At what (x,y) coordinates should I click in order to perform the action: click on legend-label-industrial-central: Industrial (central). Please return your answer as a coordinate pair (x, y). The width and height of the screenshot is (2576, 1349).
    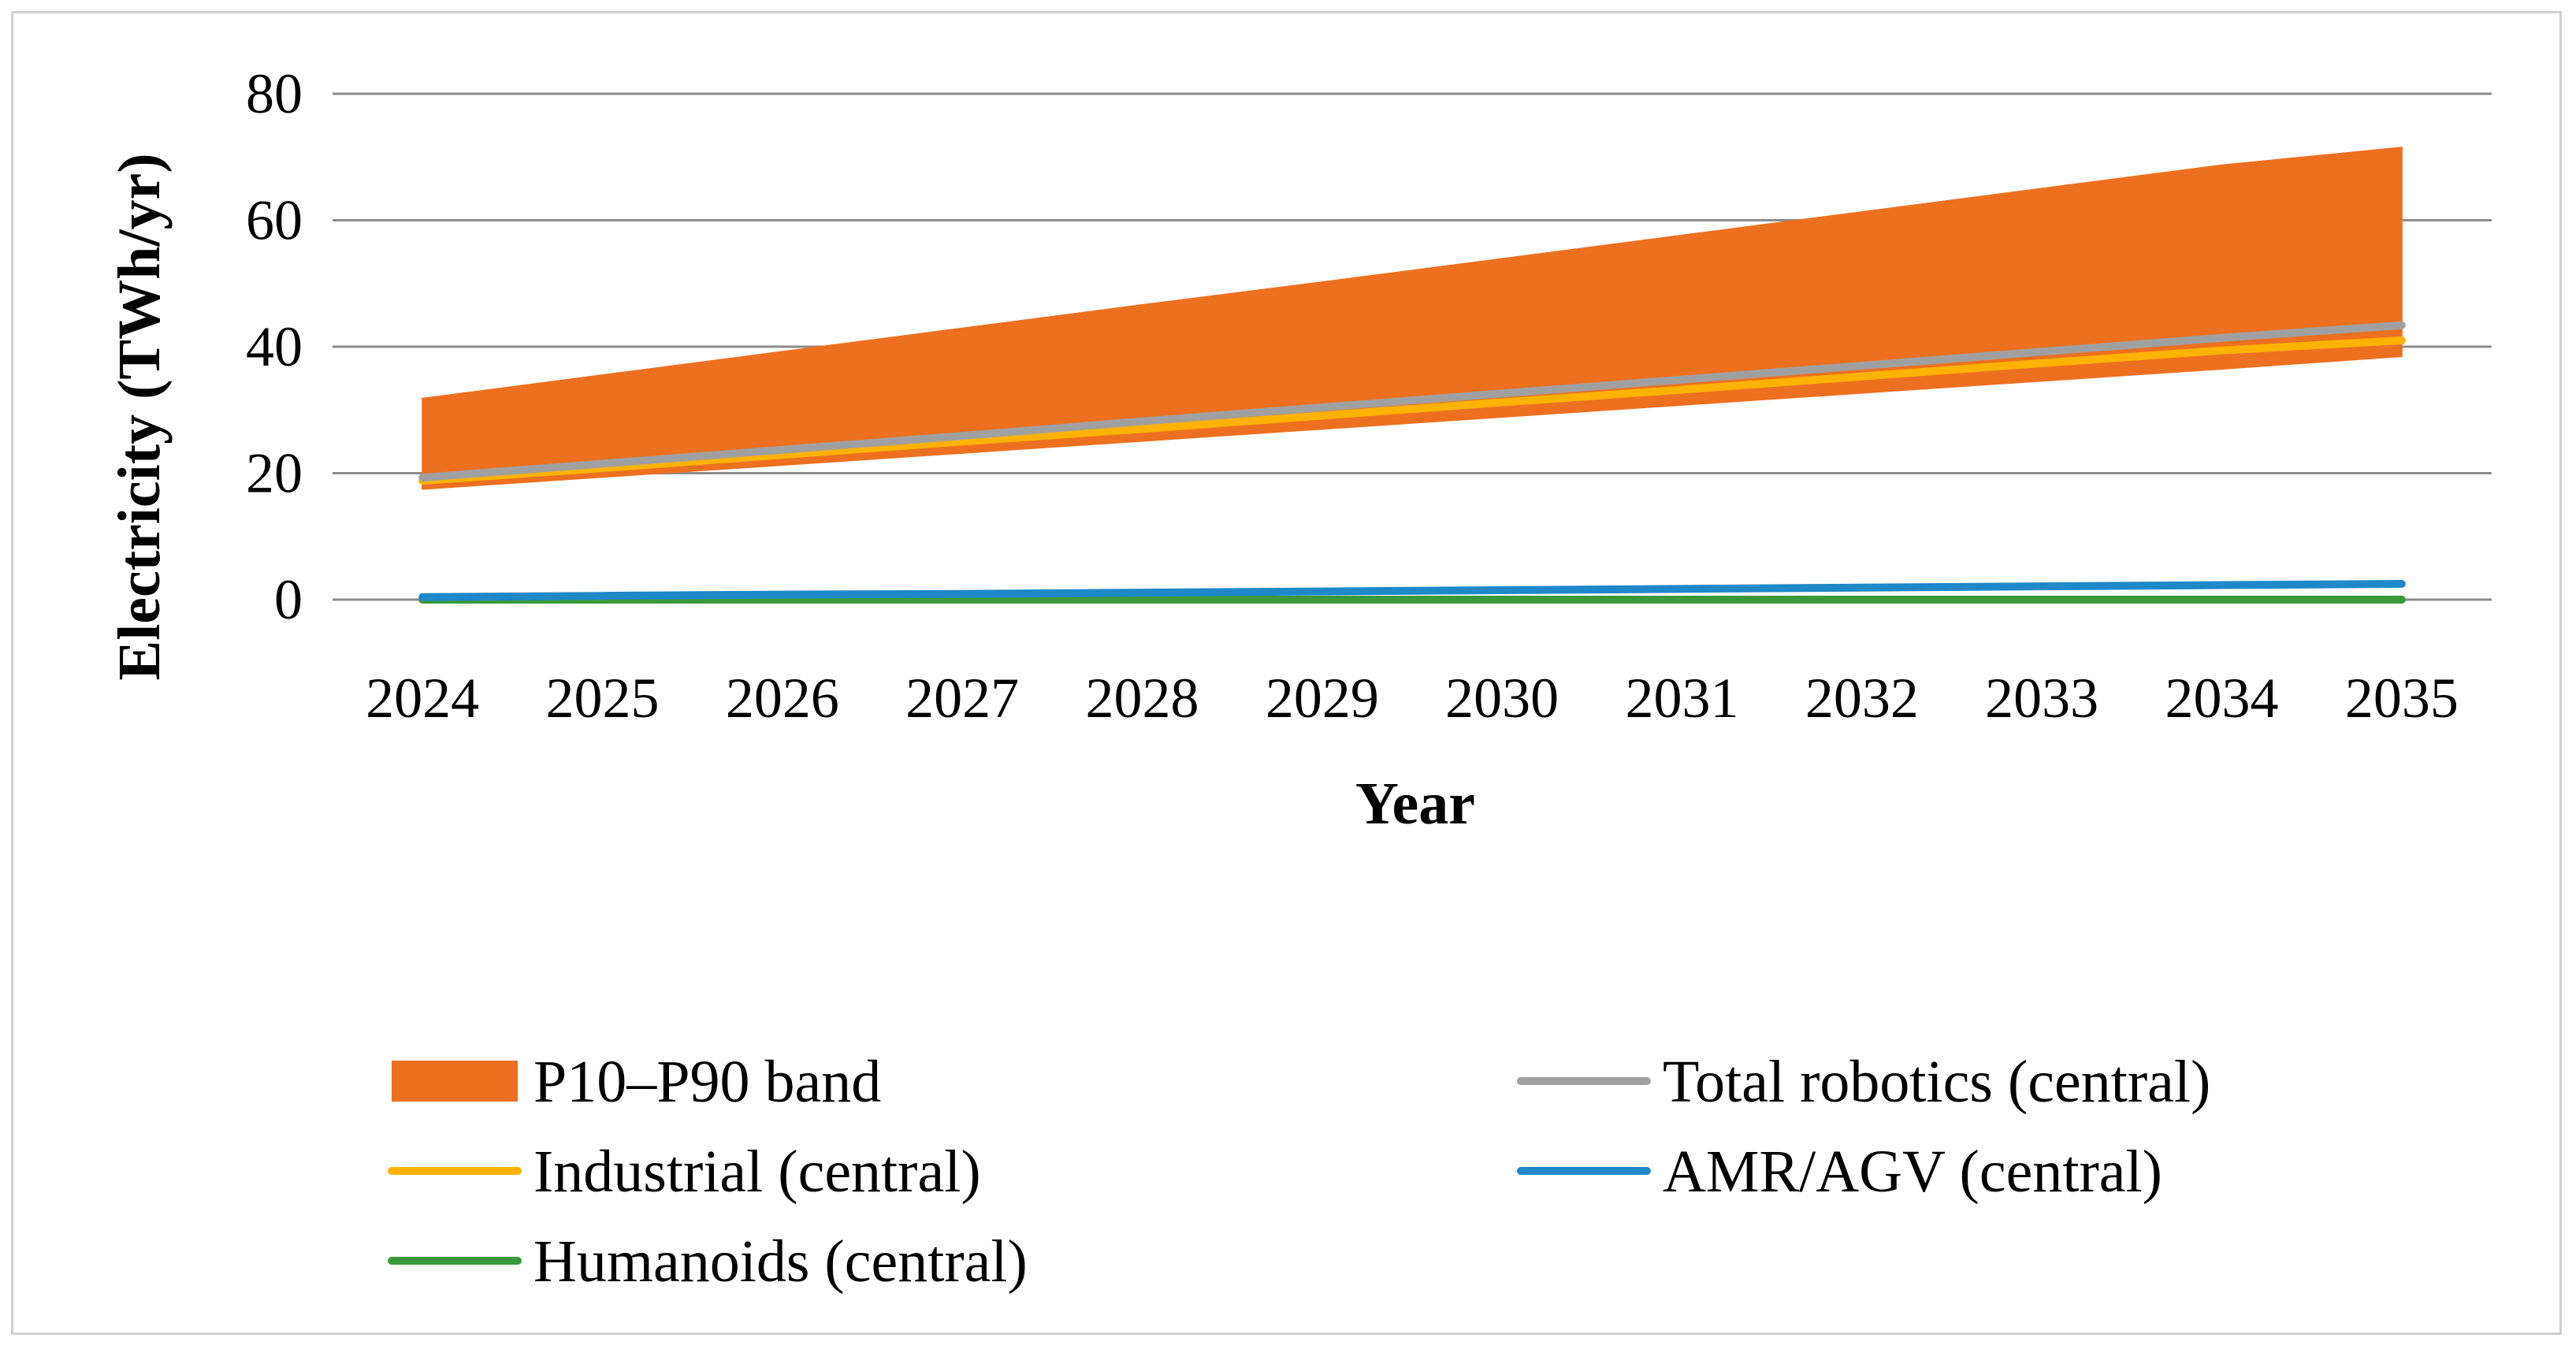
    Looking at the image, I should click on (757, 1172).